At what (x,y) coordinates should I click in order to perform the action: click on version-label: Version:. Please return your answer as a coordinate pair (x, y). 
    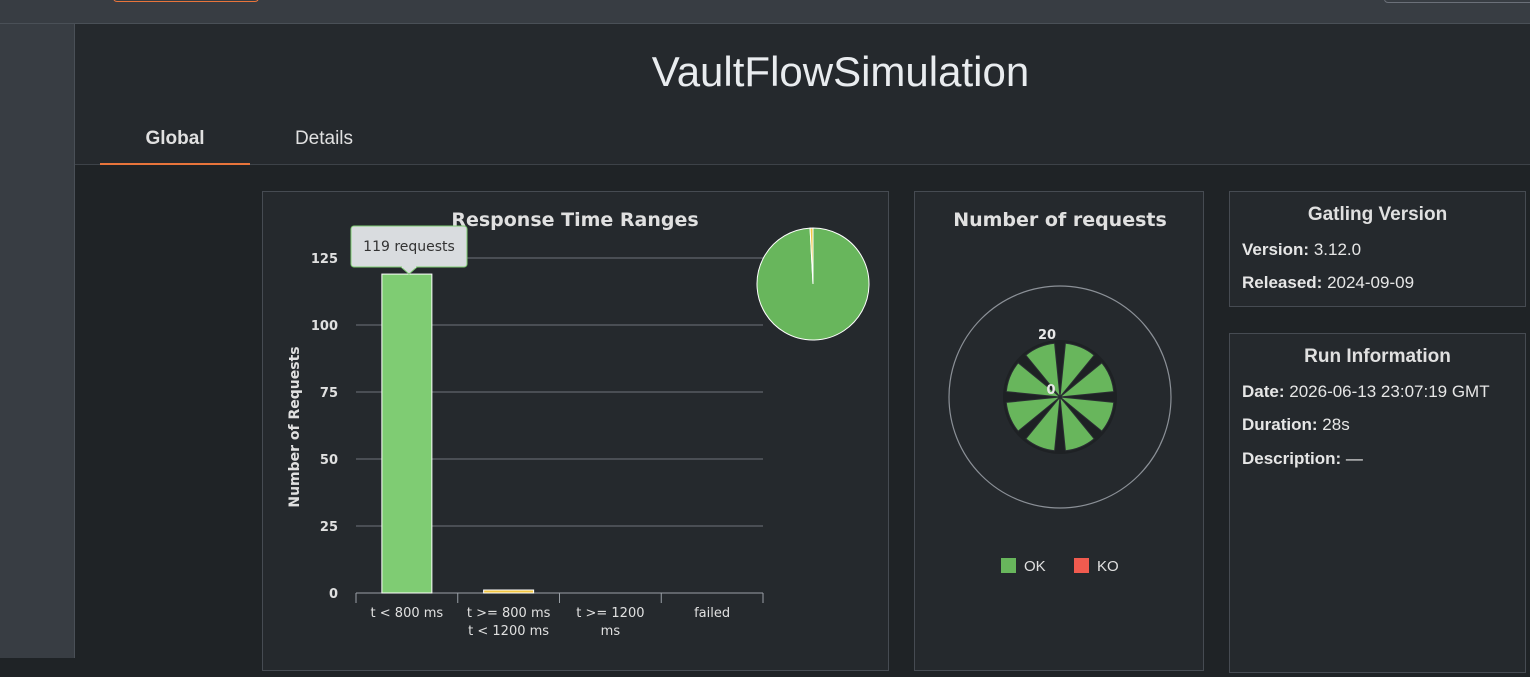
    Looking at the image, I should click on (1276, 249).